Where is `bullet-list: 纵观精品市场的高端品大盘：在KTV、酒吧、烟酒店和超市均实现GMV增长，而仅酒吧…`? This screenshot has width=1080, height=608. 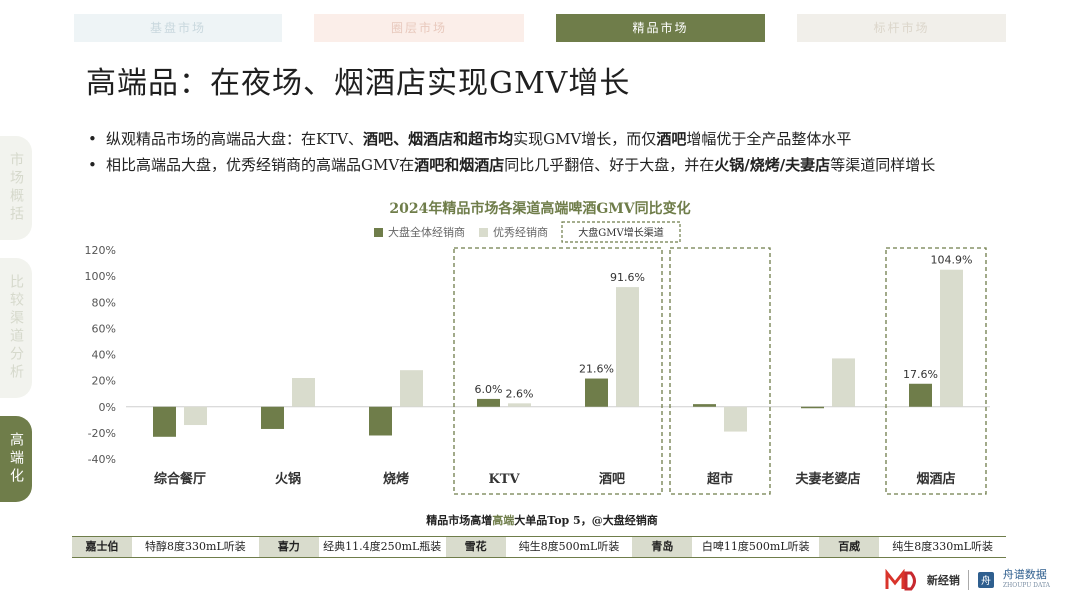
bullet-list: 纵观精品市场的高端品大盘：在KTV、酒吧、烟酒店和超市均实现GMV增长，而仅酒吧… is located at coordinates (558, 152).